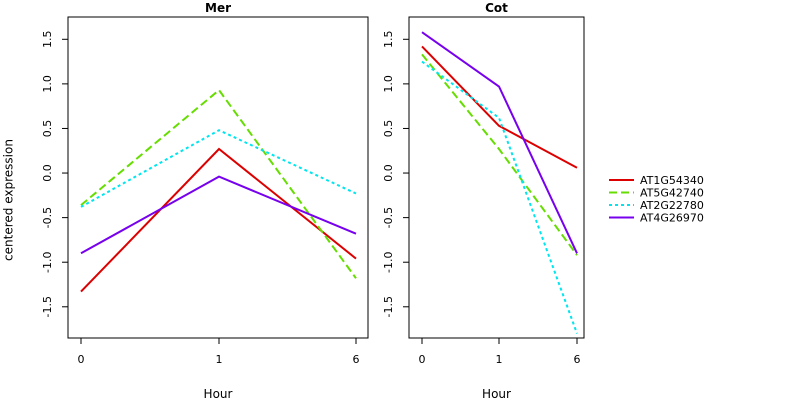 The width and height of the screenshot is (800, 400). I want to click on legend-label: AT4G26970, so click(672, 218).